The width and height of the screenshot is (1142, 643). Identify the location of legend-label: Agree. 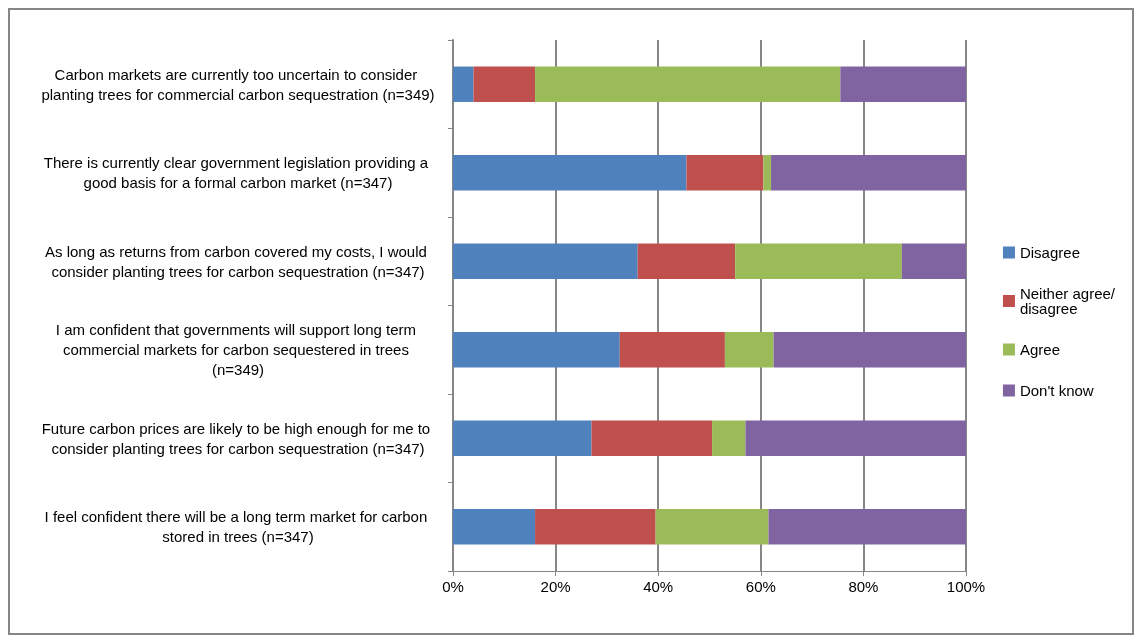
(1039, 349).